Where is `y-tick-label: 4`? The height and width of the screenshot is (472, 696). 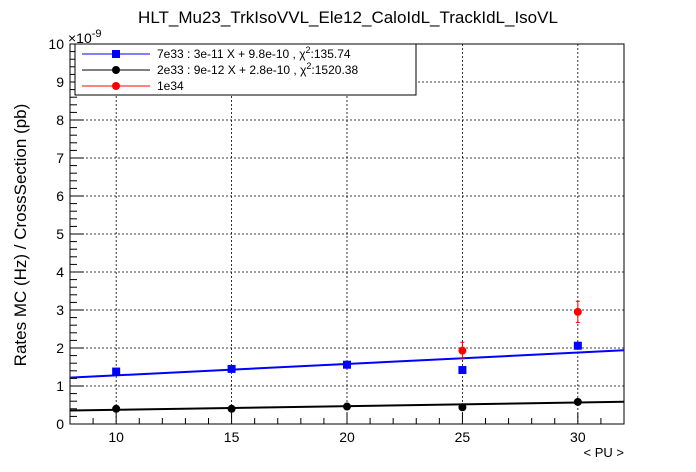
y-tick-label: 4 is located at coordinates (60, 272).